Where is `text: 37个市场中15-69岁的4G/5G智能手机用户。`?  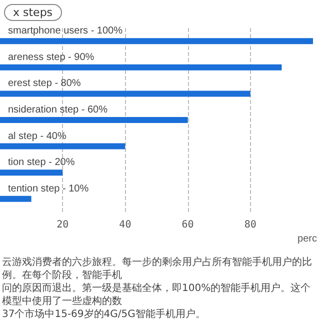 text: 37个市场中15-69岁的4G/5G智能手机用户。 is located at coordinates (104, 314).